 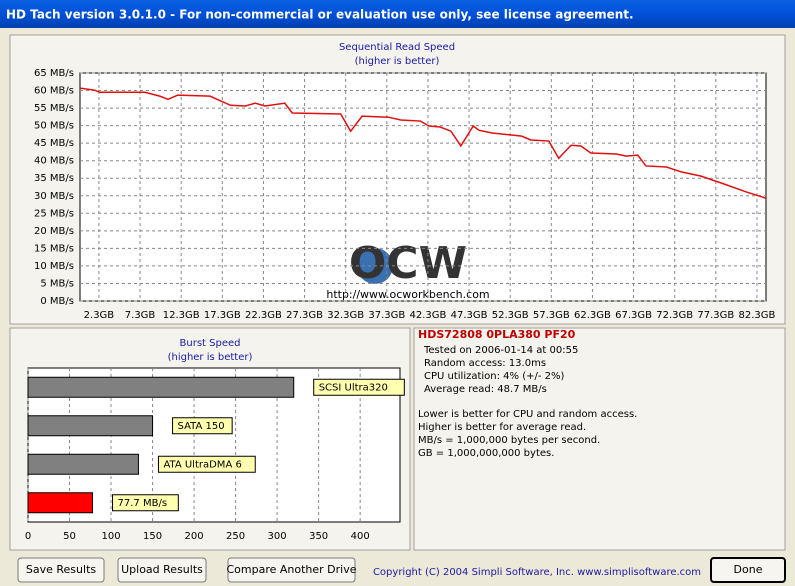 What do you see at coordinates (202, 464) in the screenshot?
I see `bar-label: ATA UltraDMA 6` at bounding box center [202, 464].